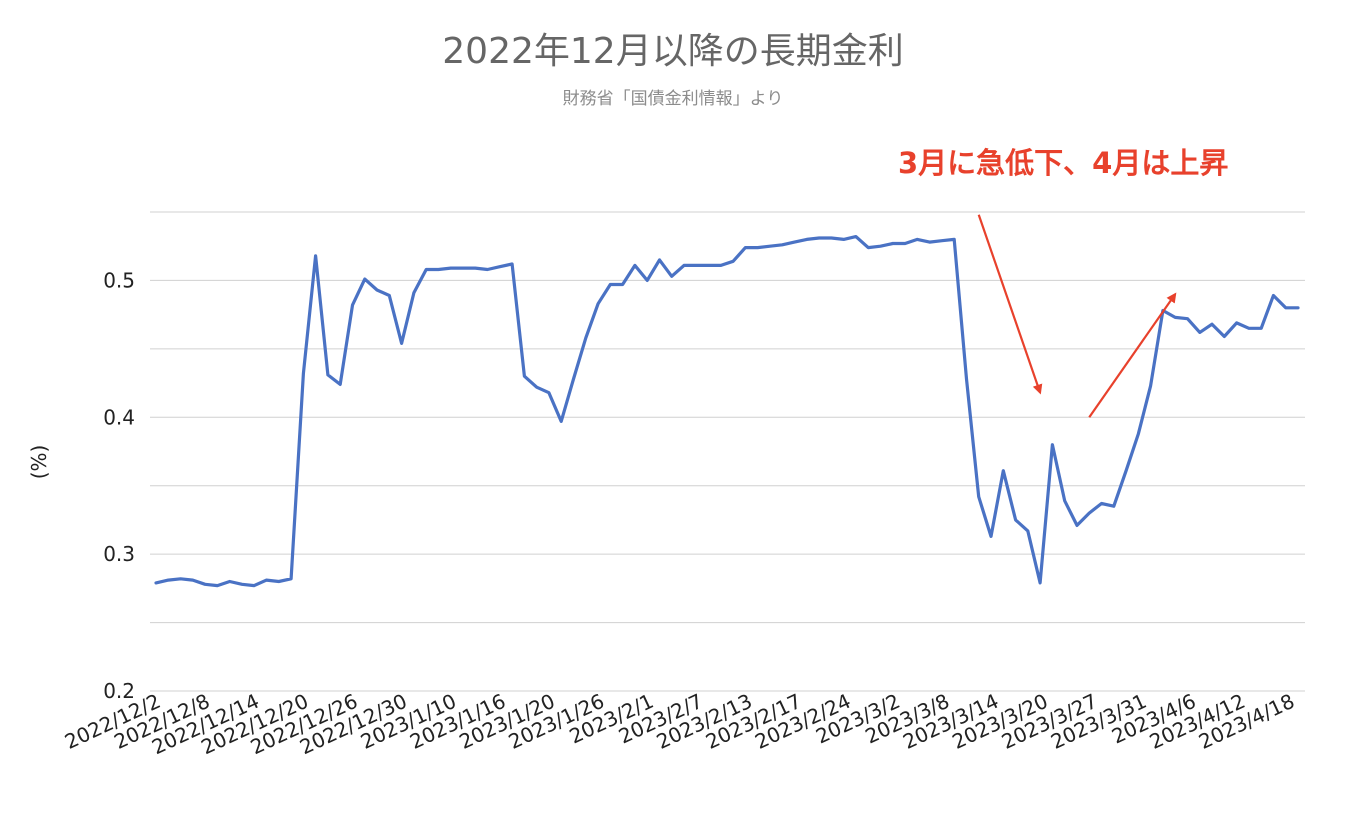 The width and height of the screenshot is (1346, 820). I want to click on y-tick-label: 0.2, so click(119, 691).